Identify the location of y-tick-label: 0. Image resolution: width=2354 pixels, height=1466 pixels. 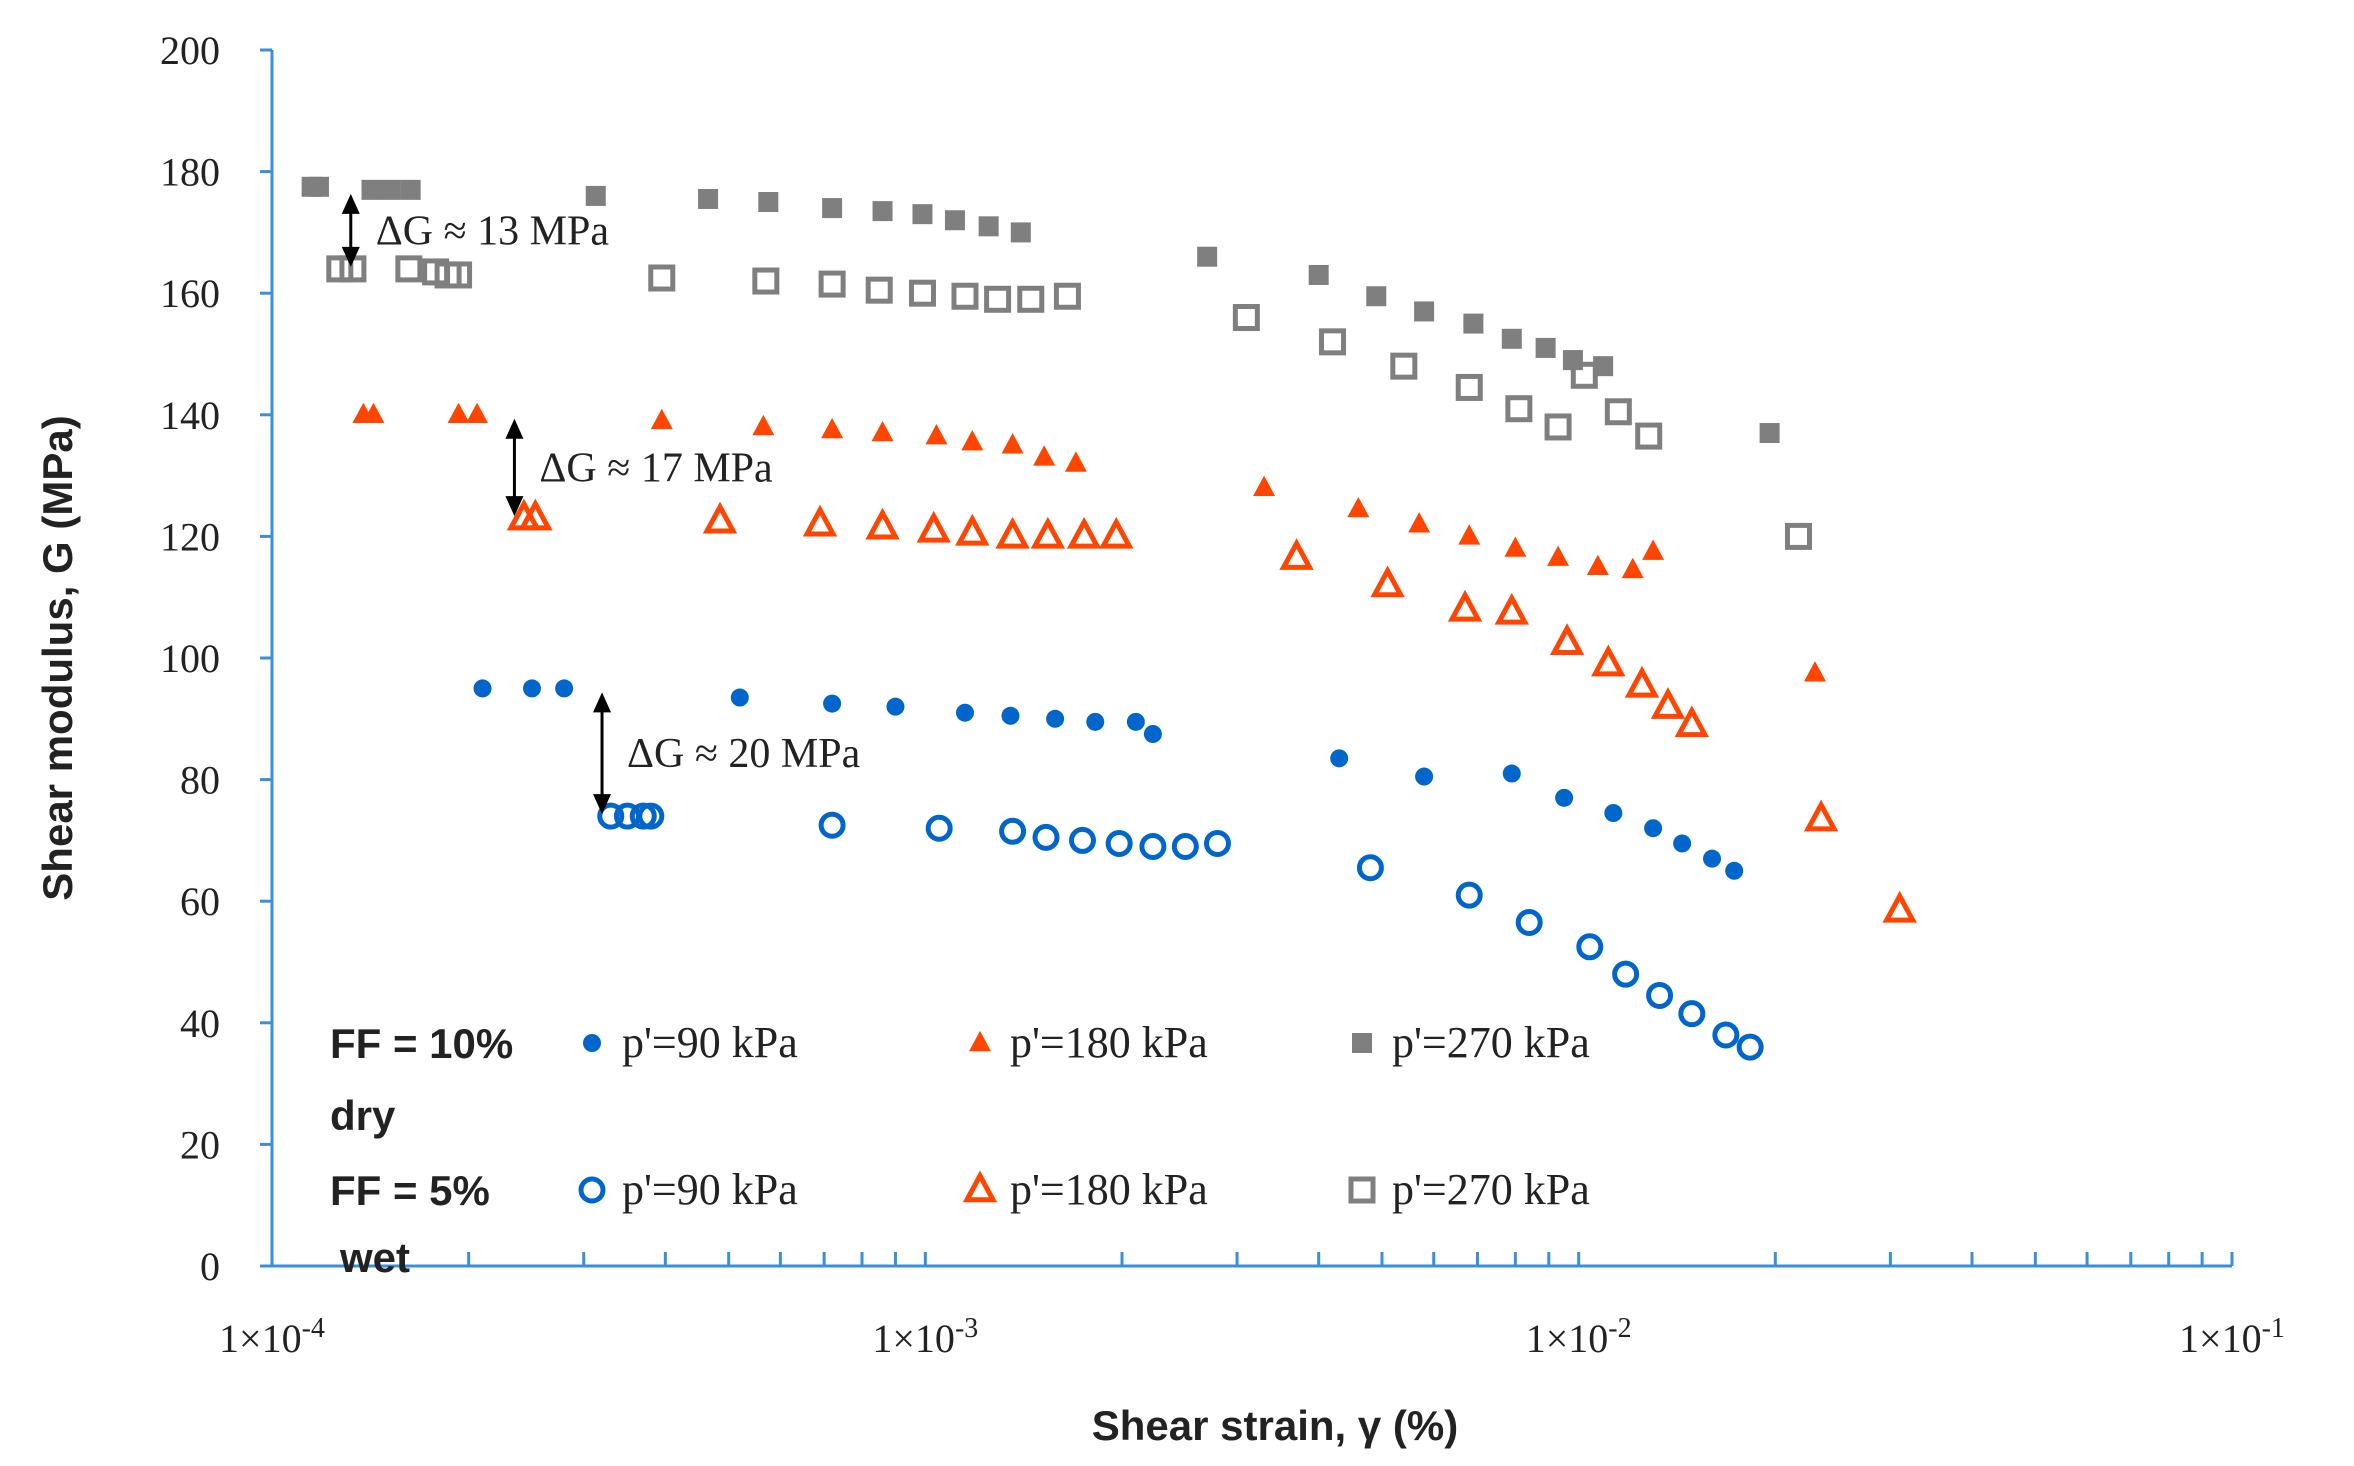
(210, 1266).